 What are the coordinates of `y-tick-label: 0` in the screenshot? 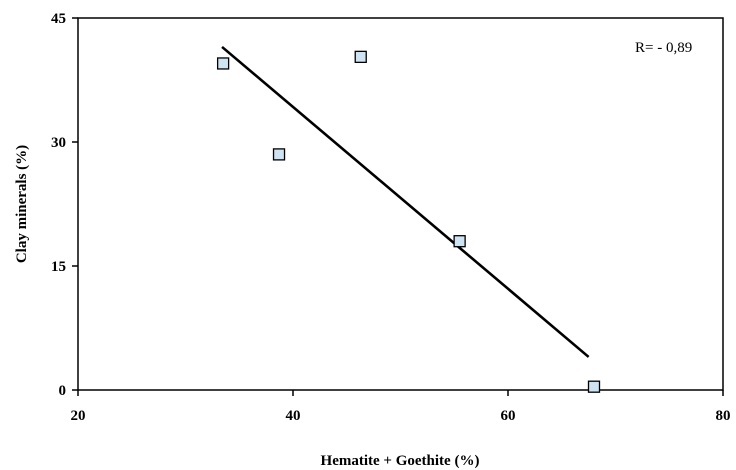 It's located at (63, 391).